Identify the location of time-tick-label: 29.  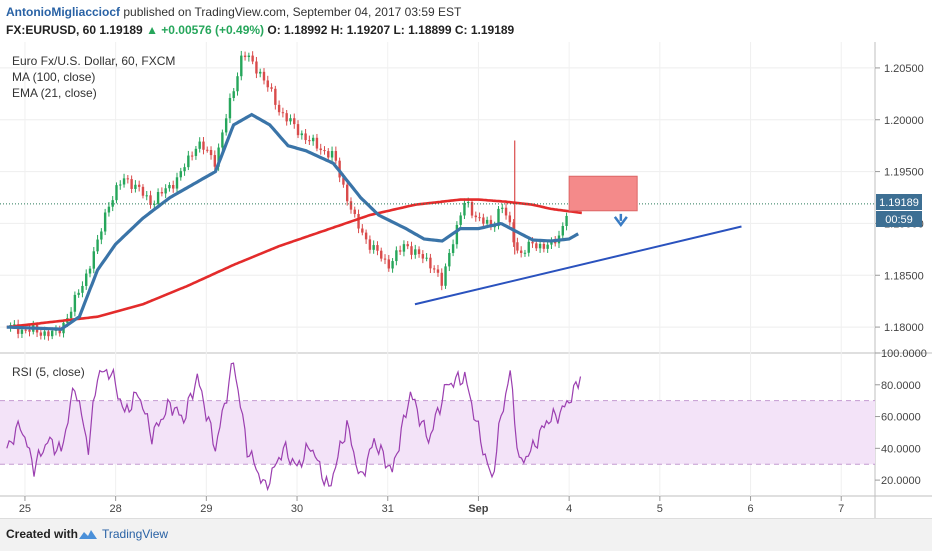
(206, 509).